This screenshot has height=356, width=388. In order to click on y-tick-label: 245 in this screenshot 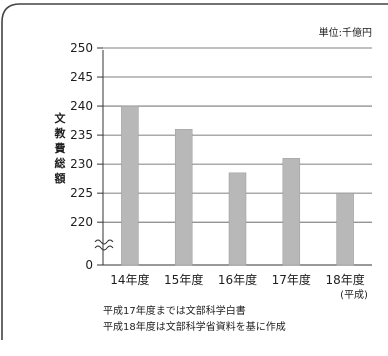, I will do `click(81, 77)`.